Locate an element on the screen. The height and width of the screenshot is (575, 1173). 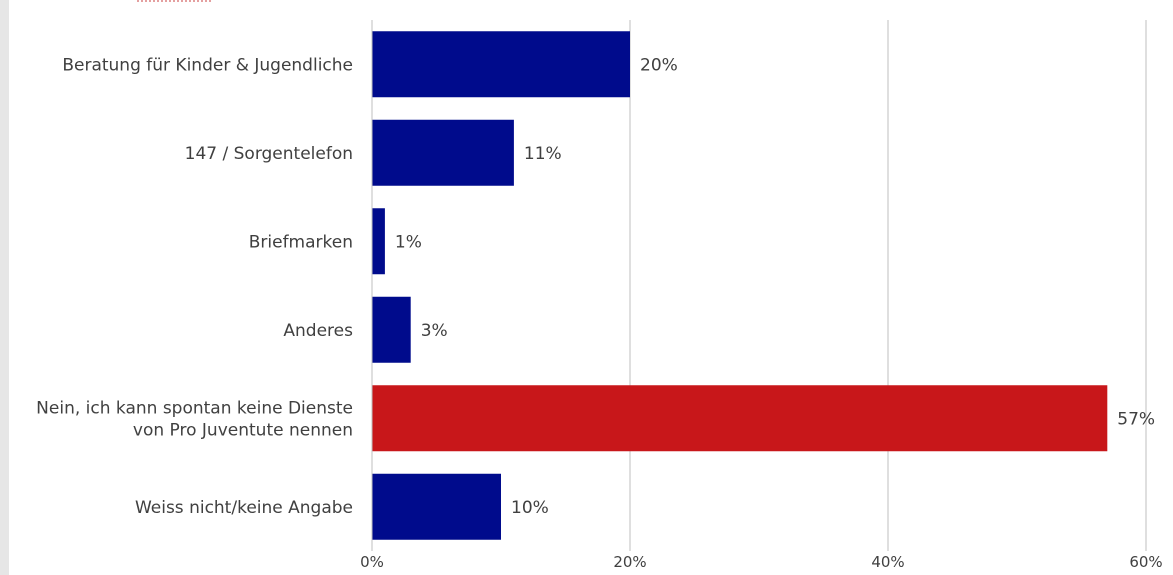
category-label: 147 / Sorgentelefon is located at coordinates (269, 154).